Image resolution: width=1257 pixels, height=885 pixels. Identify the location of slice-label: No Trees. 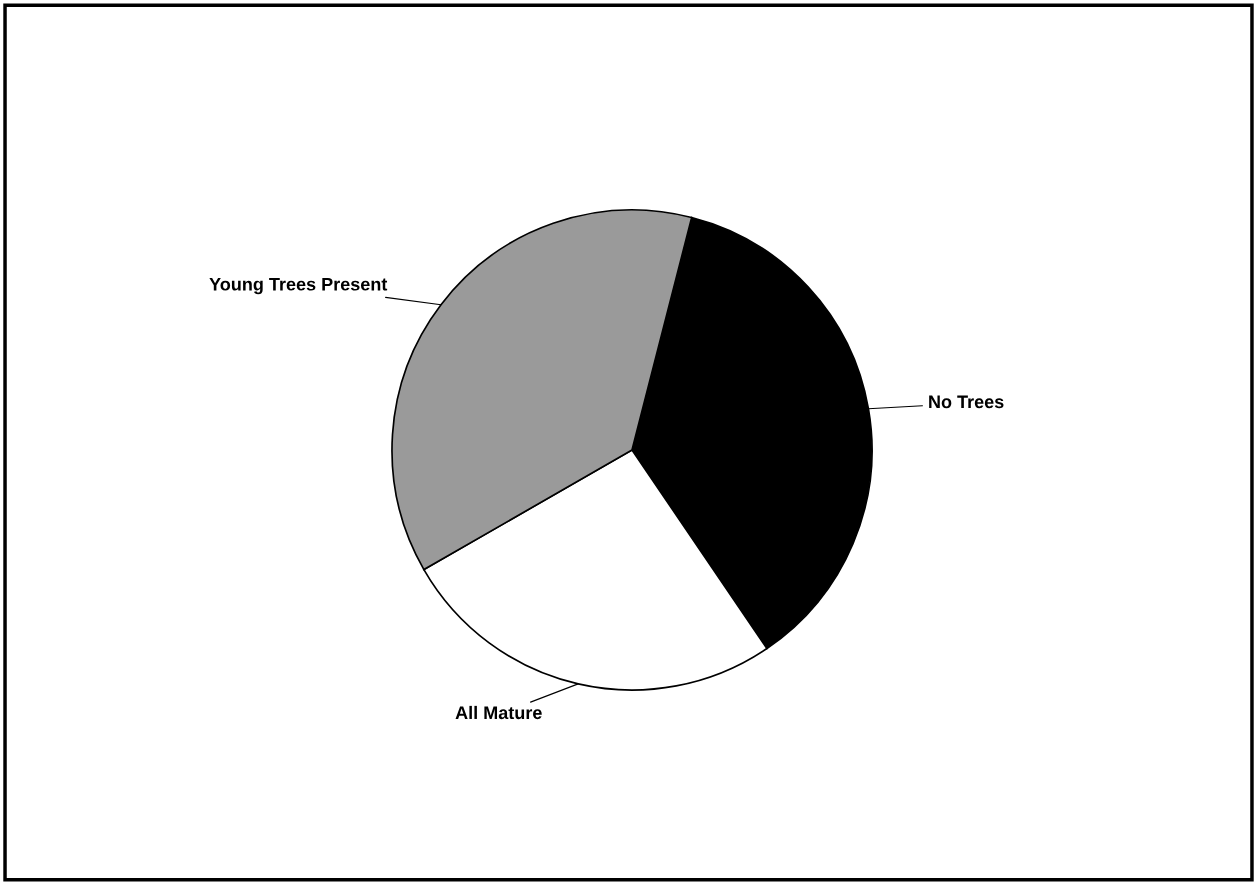
(966, 402).